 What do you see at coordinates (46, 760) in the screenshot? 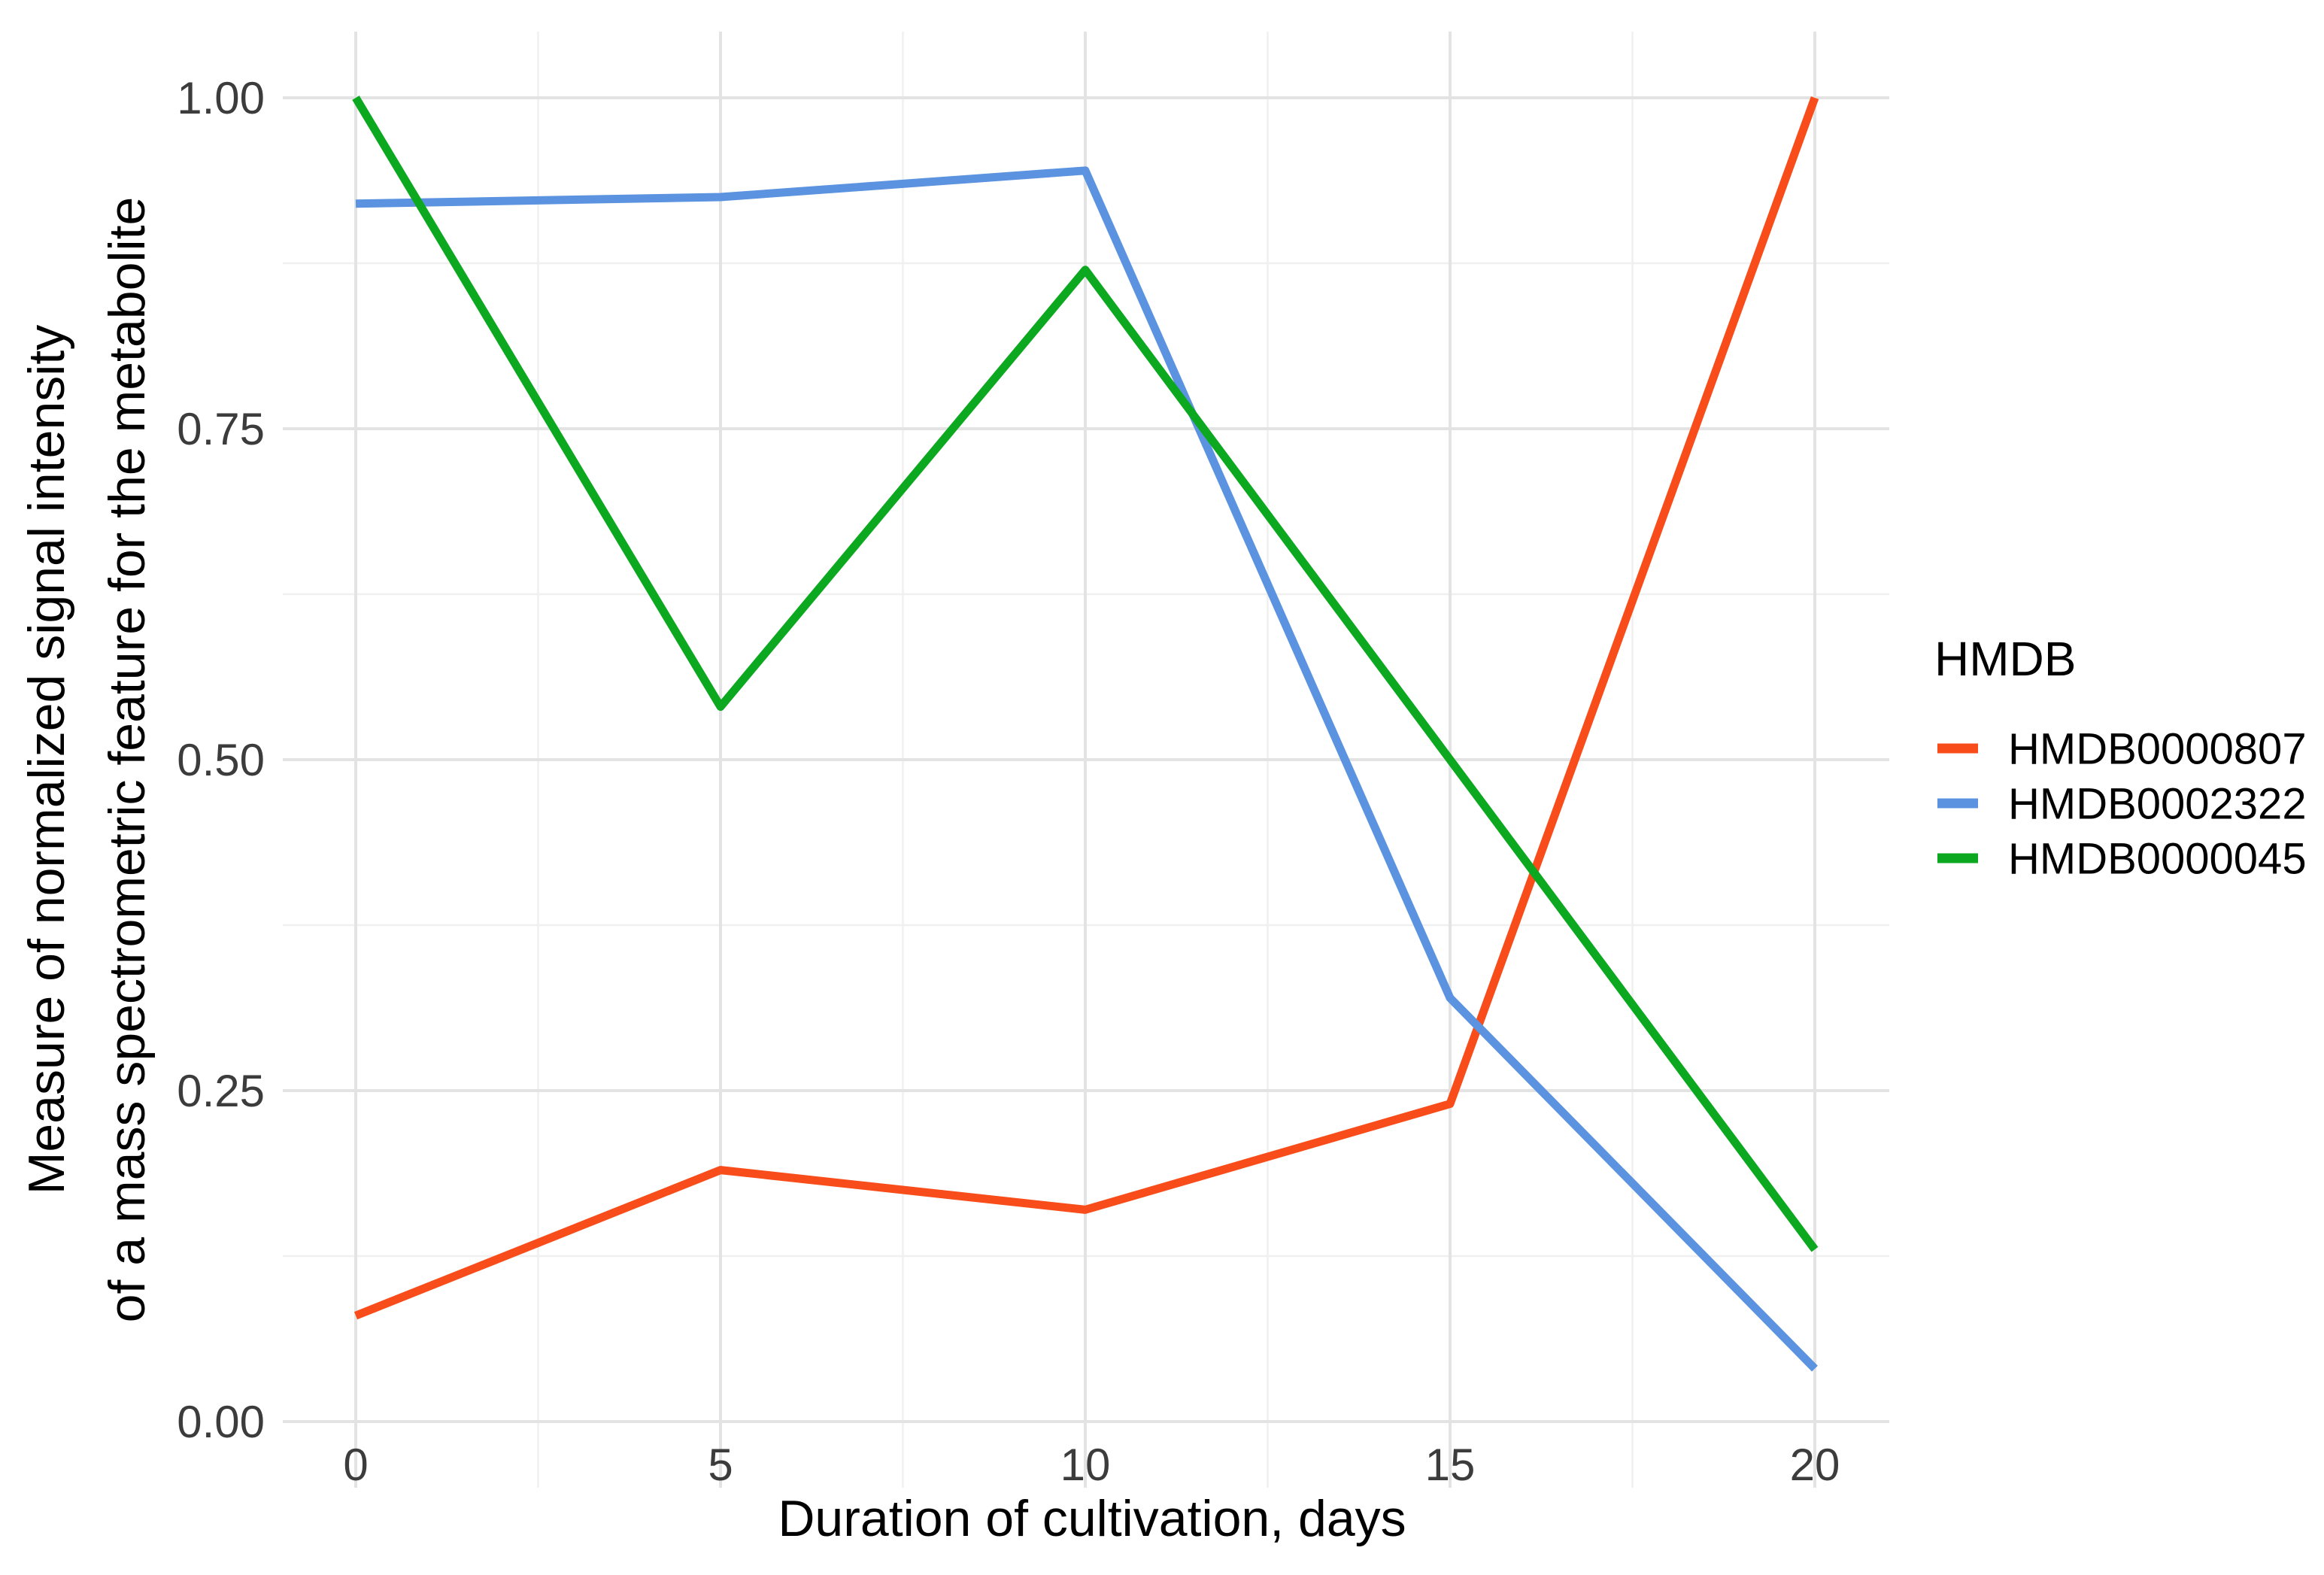
I see `y-axis-title-line-1: Measure of normalized signal intensity` at bounding box center [46, 760].